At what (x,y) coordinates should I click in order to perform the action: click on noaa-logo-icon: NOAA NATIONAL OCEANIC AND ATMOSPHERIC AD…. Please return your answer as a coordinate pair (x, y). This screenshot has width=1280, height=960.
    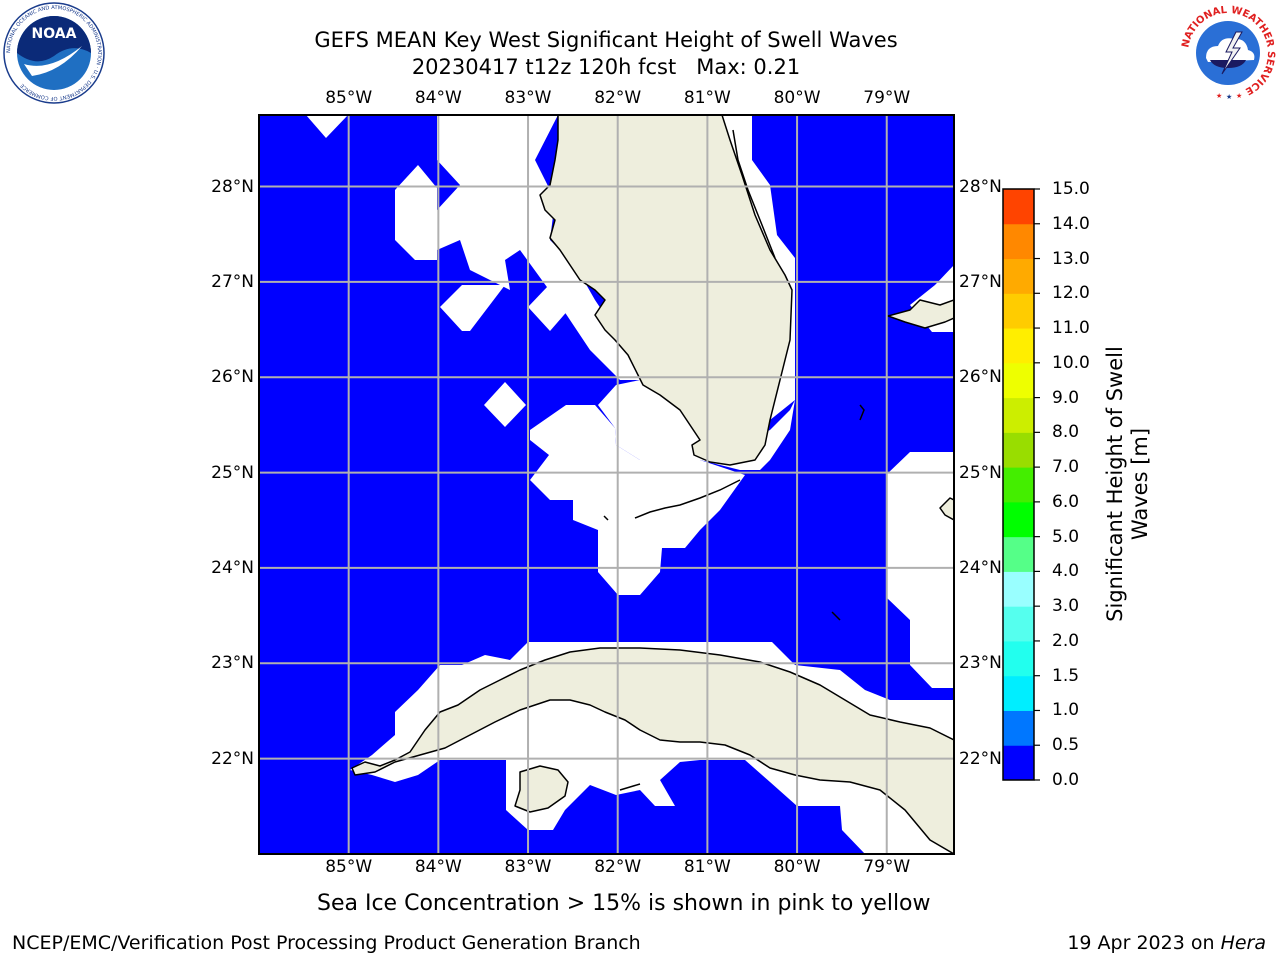
    Looking at the image, I should click on (54, 53).